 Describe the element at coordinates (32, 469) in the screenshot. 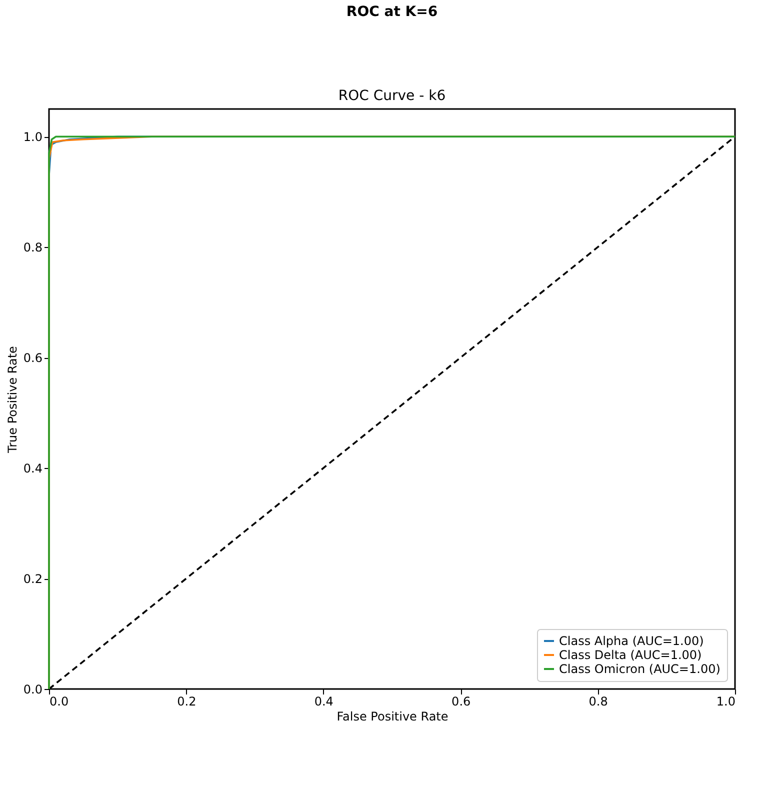

I see `y-tick-label: 0.4` at that location.